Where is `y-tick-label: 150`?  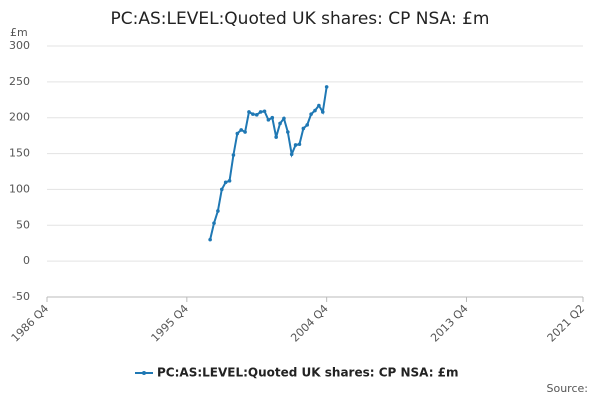 y-tick-label: 150 is located at coordinates (19, 153).